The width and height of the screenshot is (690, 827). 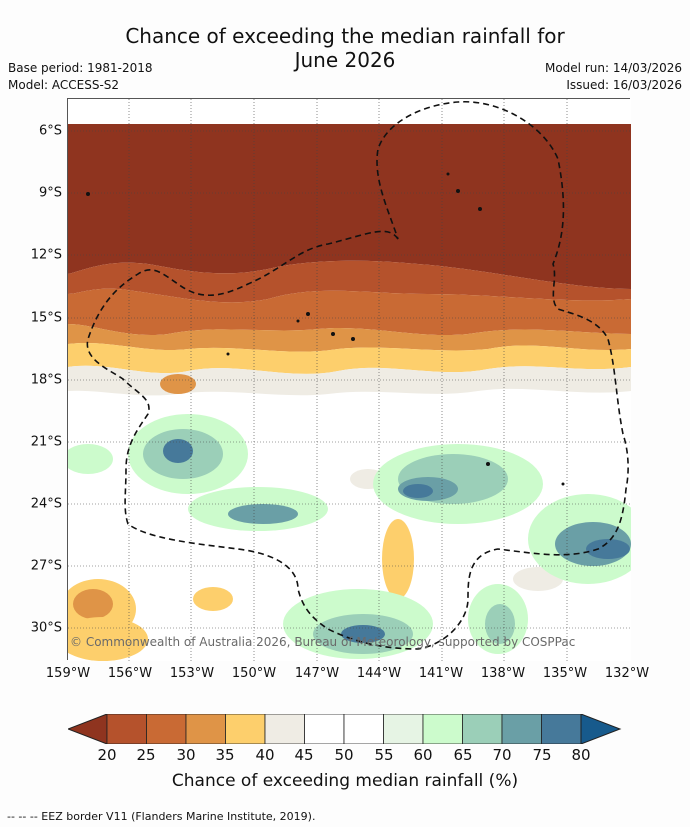 What do you see at coordinates (265, 755) in the screenshot?
I see `colorbar-label: 40` at bounding box center [265, 755].